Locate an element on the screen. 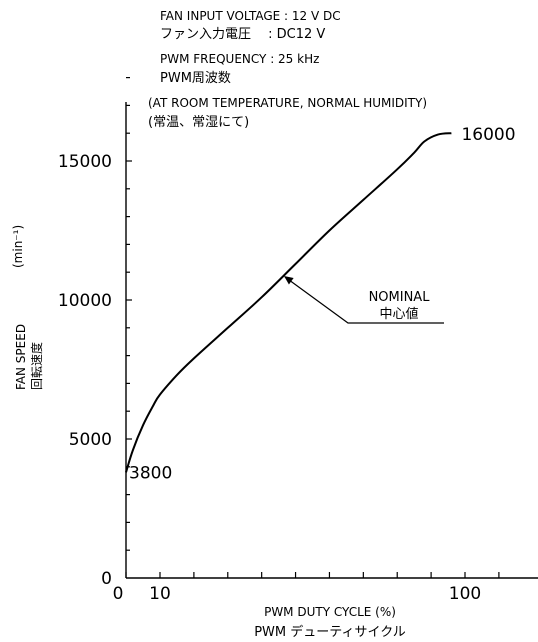 The height and width of the screenshot is (642, 538). y-axis-unit: (min⁻¹) is located at coordinates (18, 246).